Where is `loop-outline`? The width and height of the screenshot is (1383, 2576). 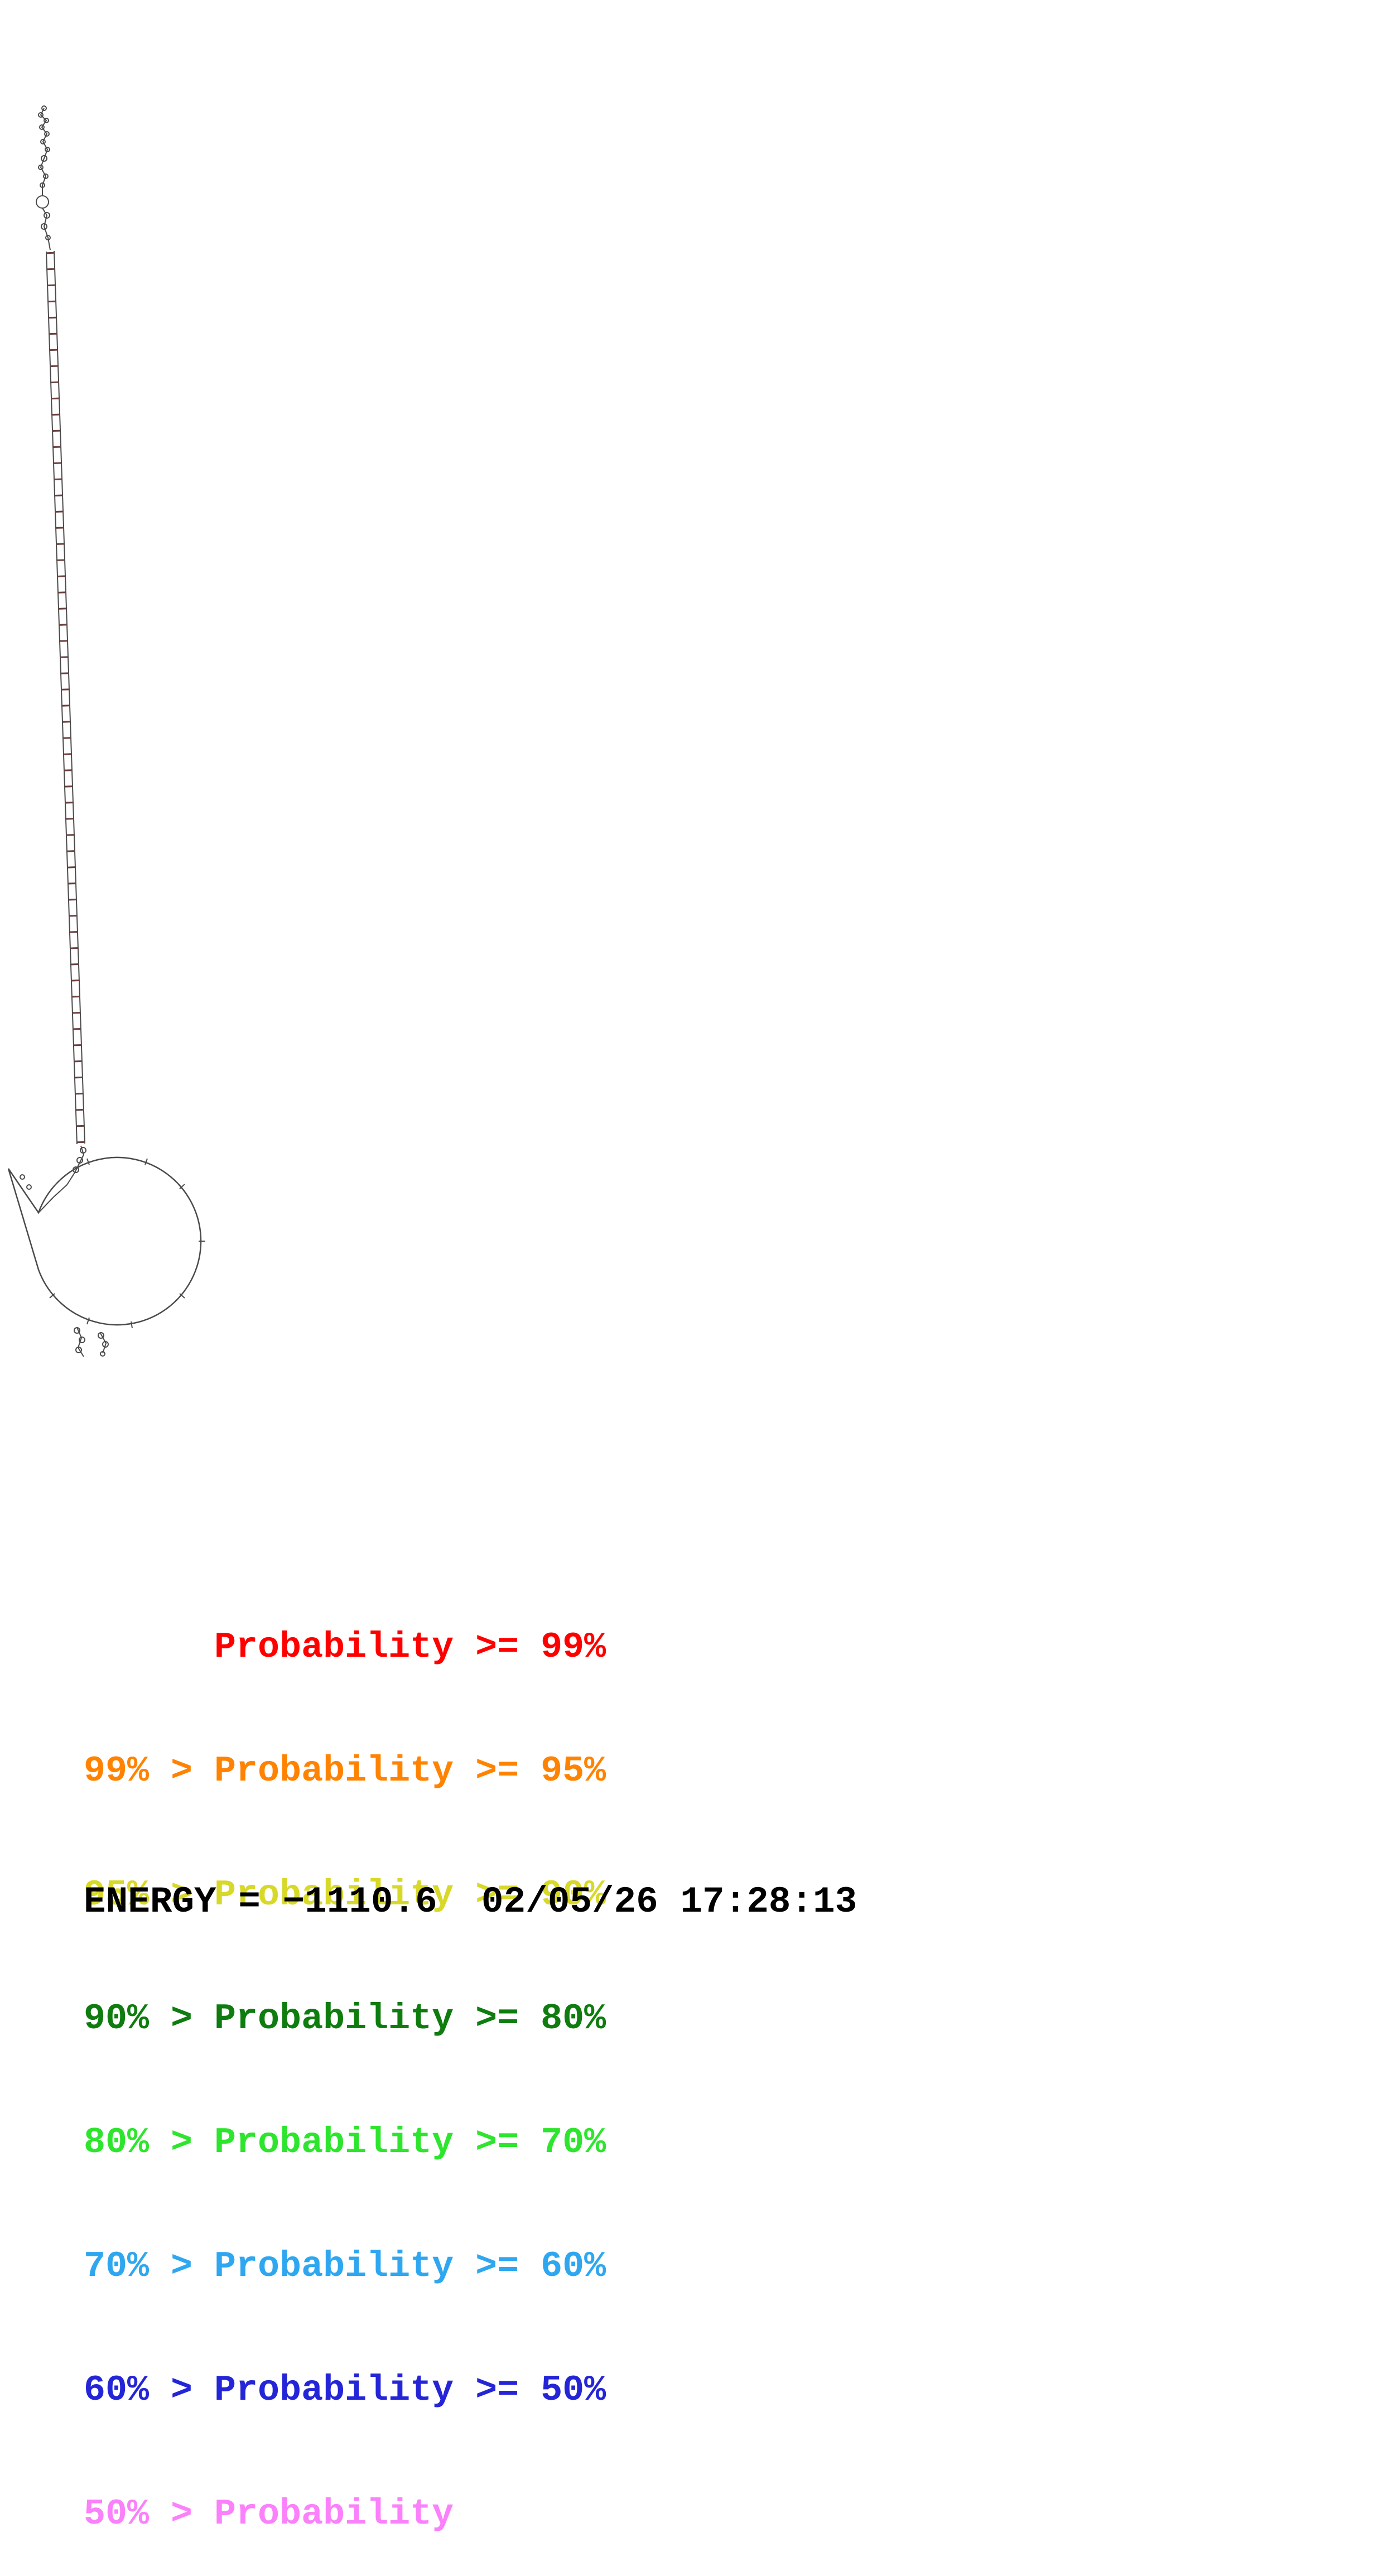
loop-outline is located at coordinates (104, 1241).